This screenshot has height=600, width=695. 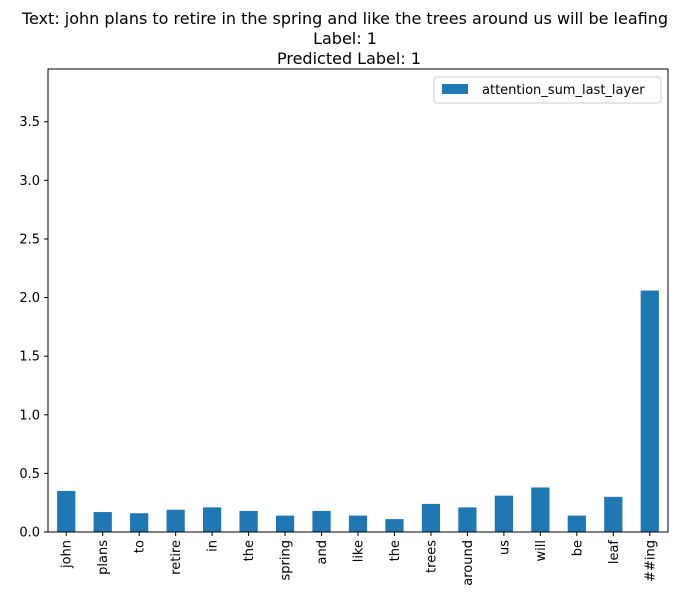 What do you see at coordinates (29, 357) in the screenshot?
I see `y-tick-label: 1.5` at bounding box center [29, 357].